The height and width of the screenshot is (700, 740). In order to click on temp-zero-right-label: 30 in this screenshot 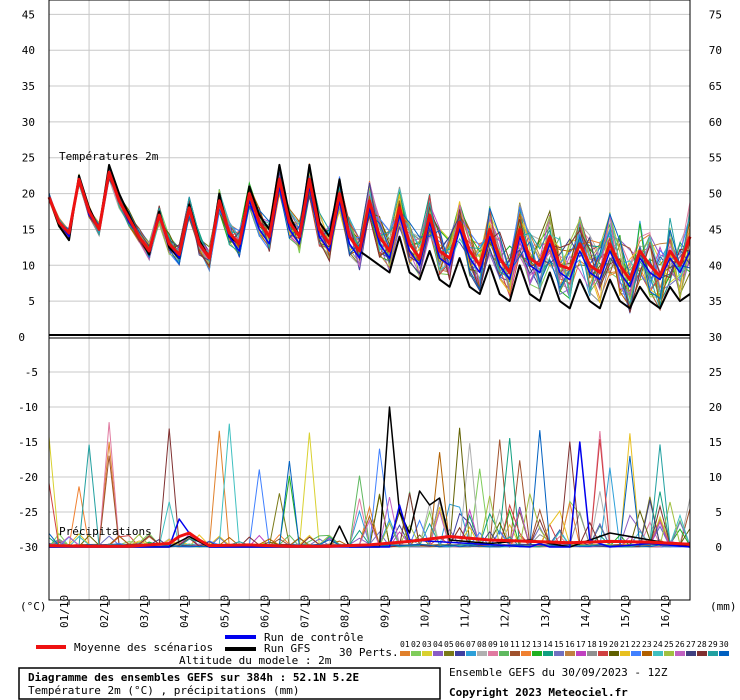, I will do `click(715, 337)`.